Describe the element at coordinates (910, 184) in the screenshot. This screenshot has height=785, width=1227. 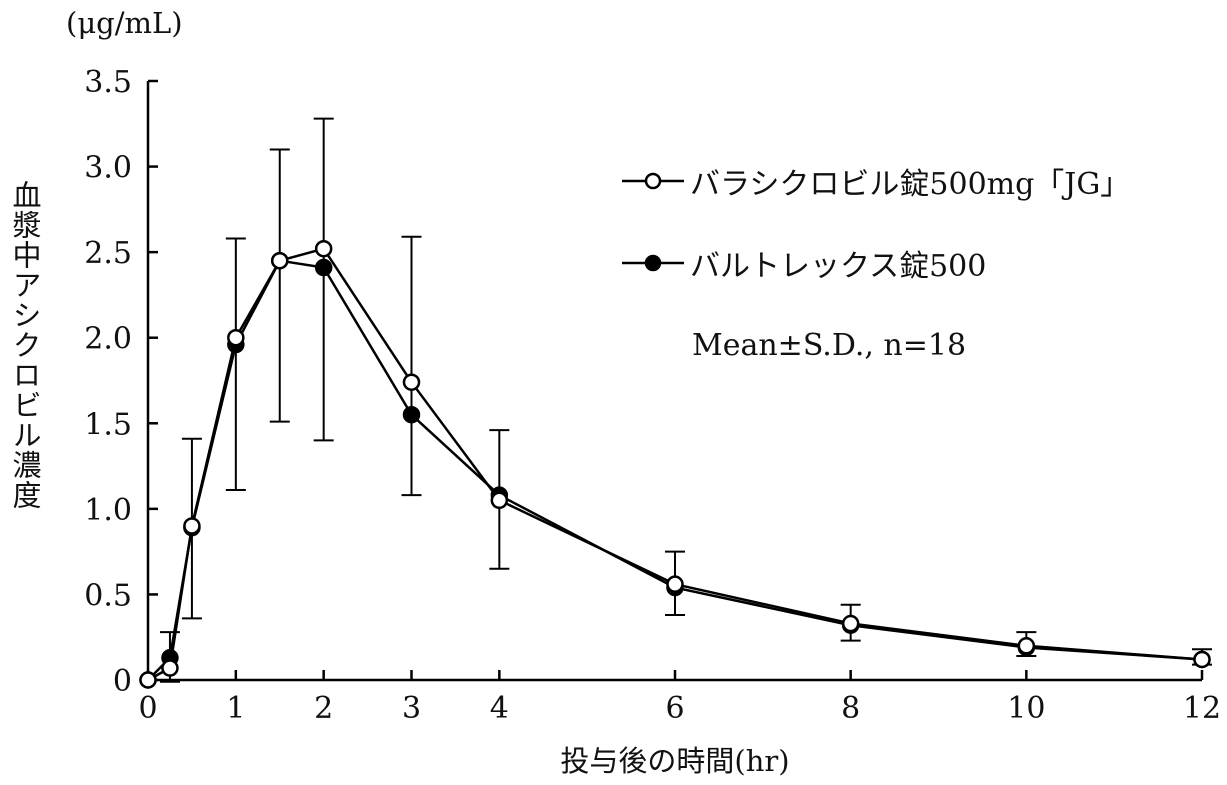
I see `legend-label: バラシクロビル錠500mg「JG」` at that location.